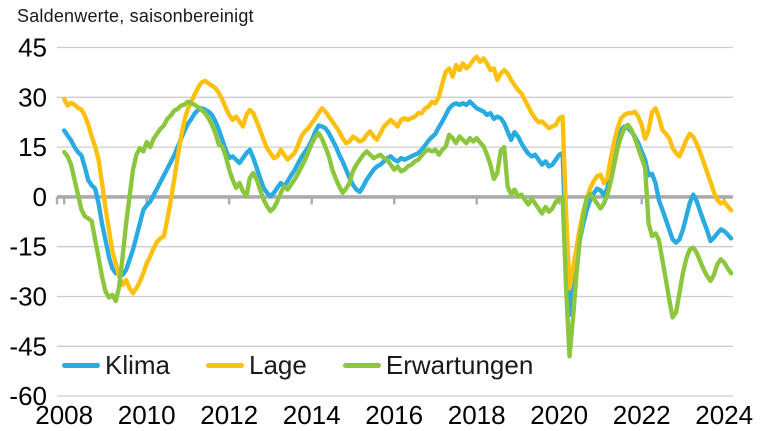  Describe the element at coordinates (32, 147) in the screenshot. I see `y-tick-label: 15` at that location.